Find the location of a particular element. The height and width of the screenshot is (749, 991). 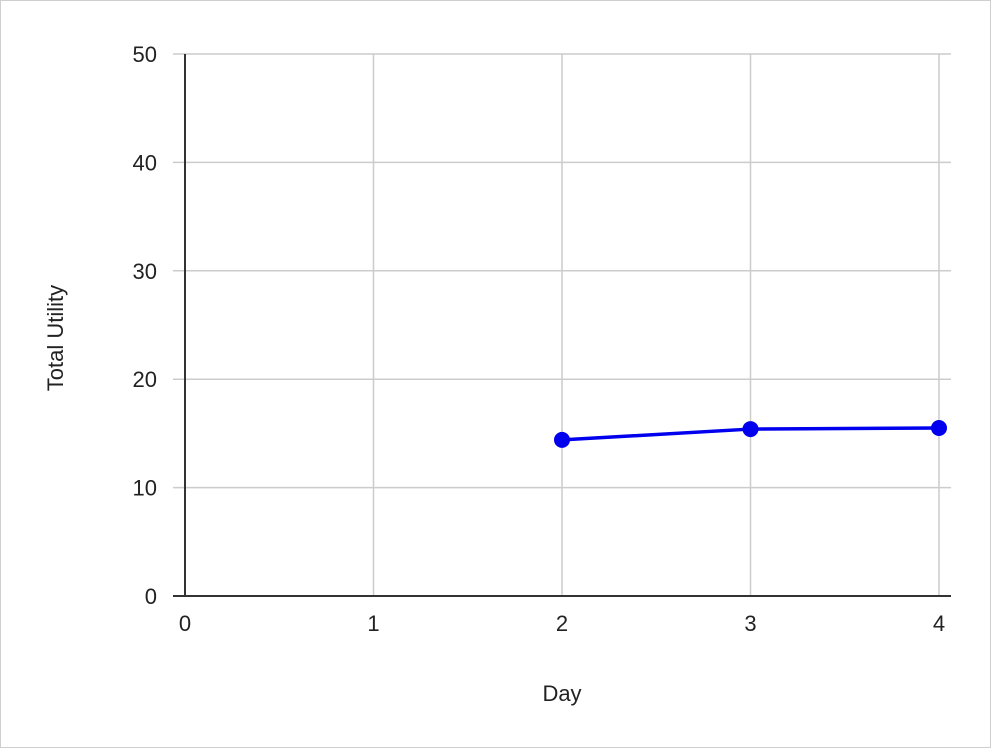

y-tick-label: 50 is located at coordinates (145, 54).